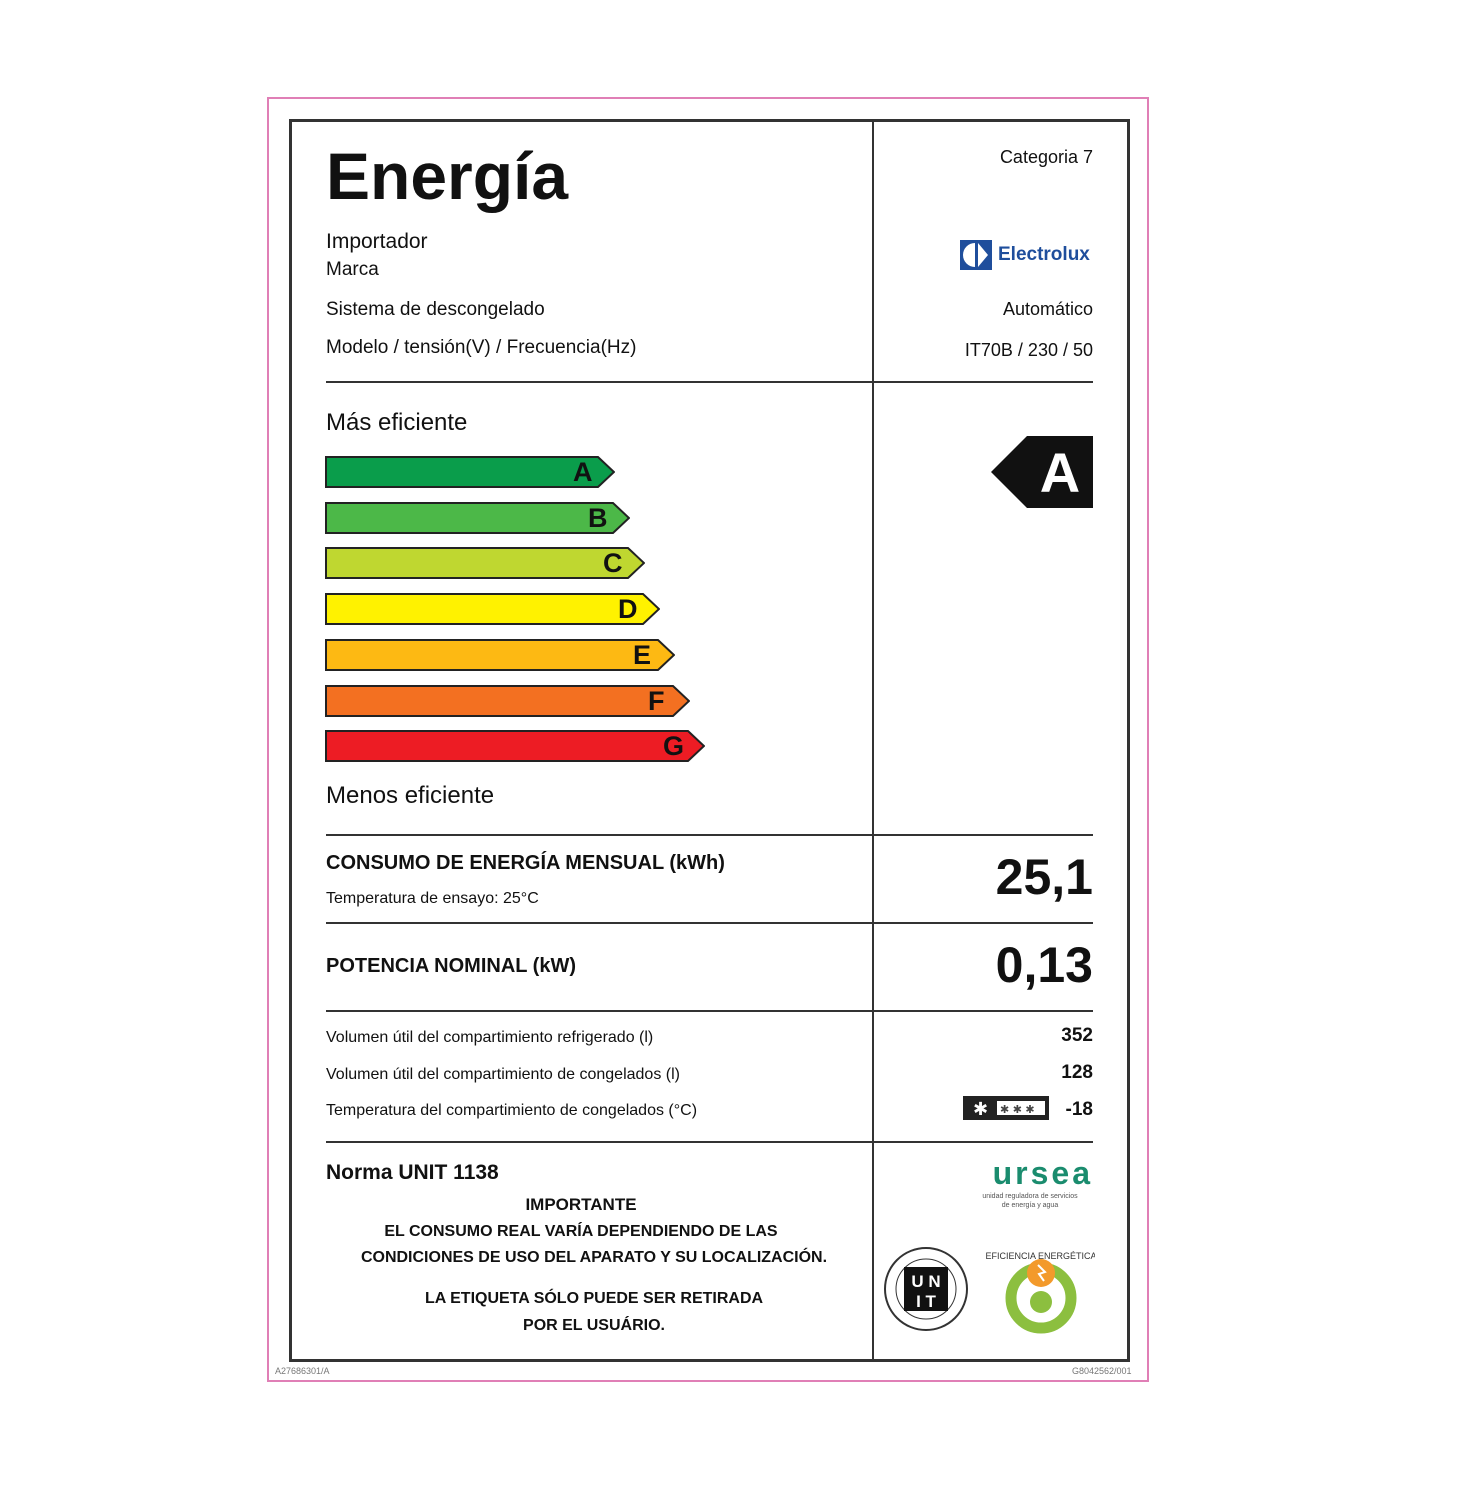 The image size is (1461, 1500). I want to click on efficiency-bar-f: F, so click(507, 700).